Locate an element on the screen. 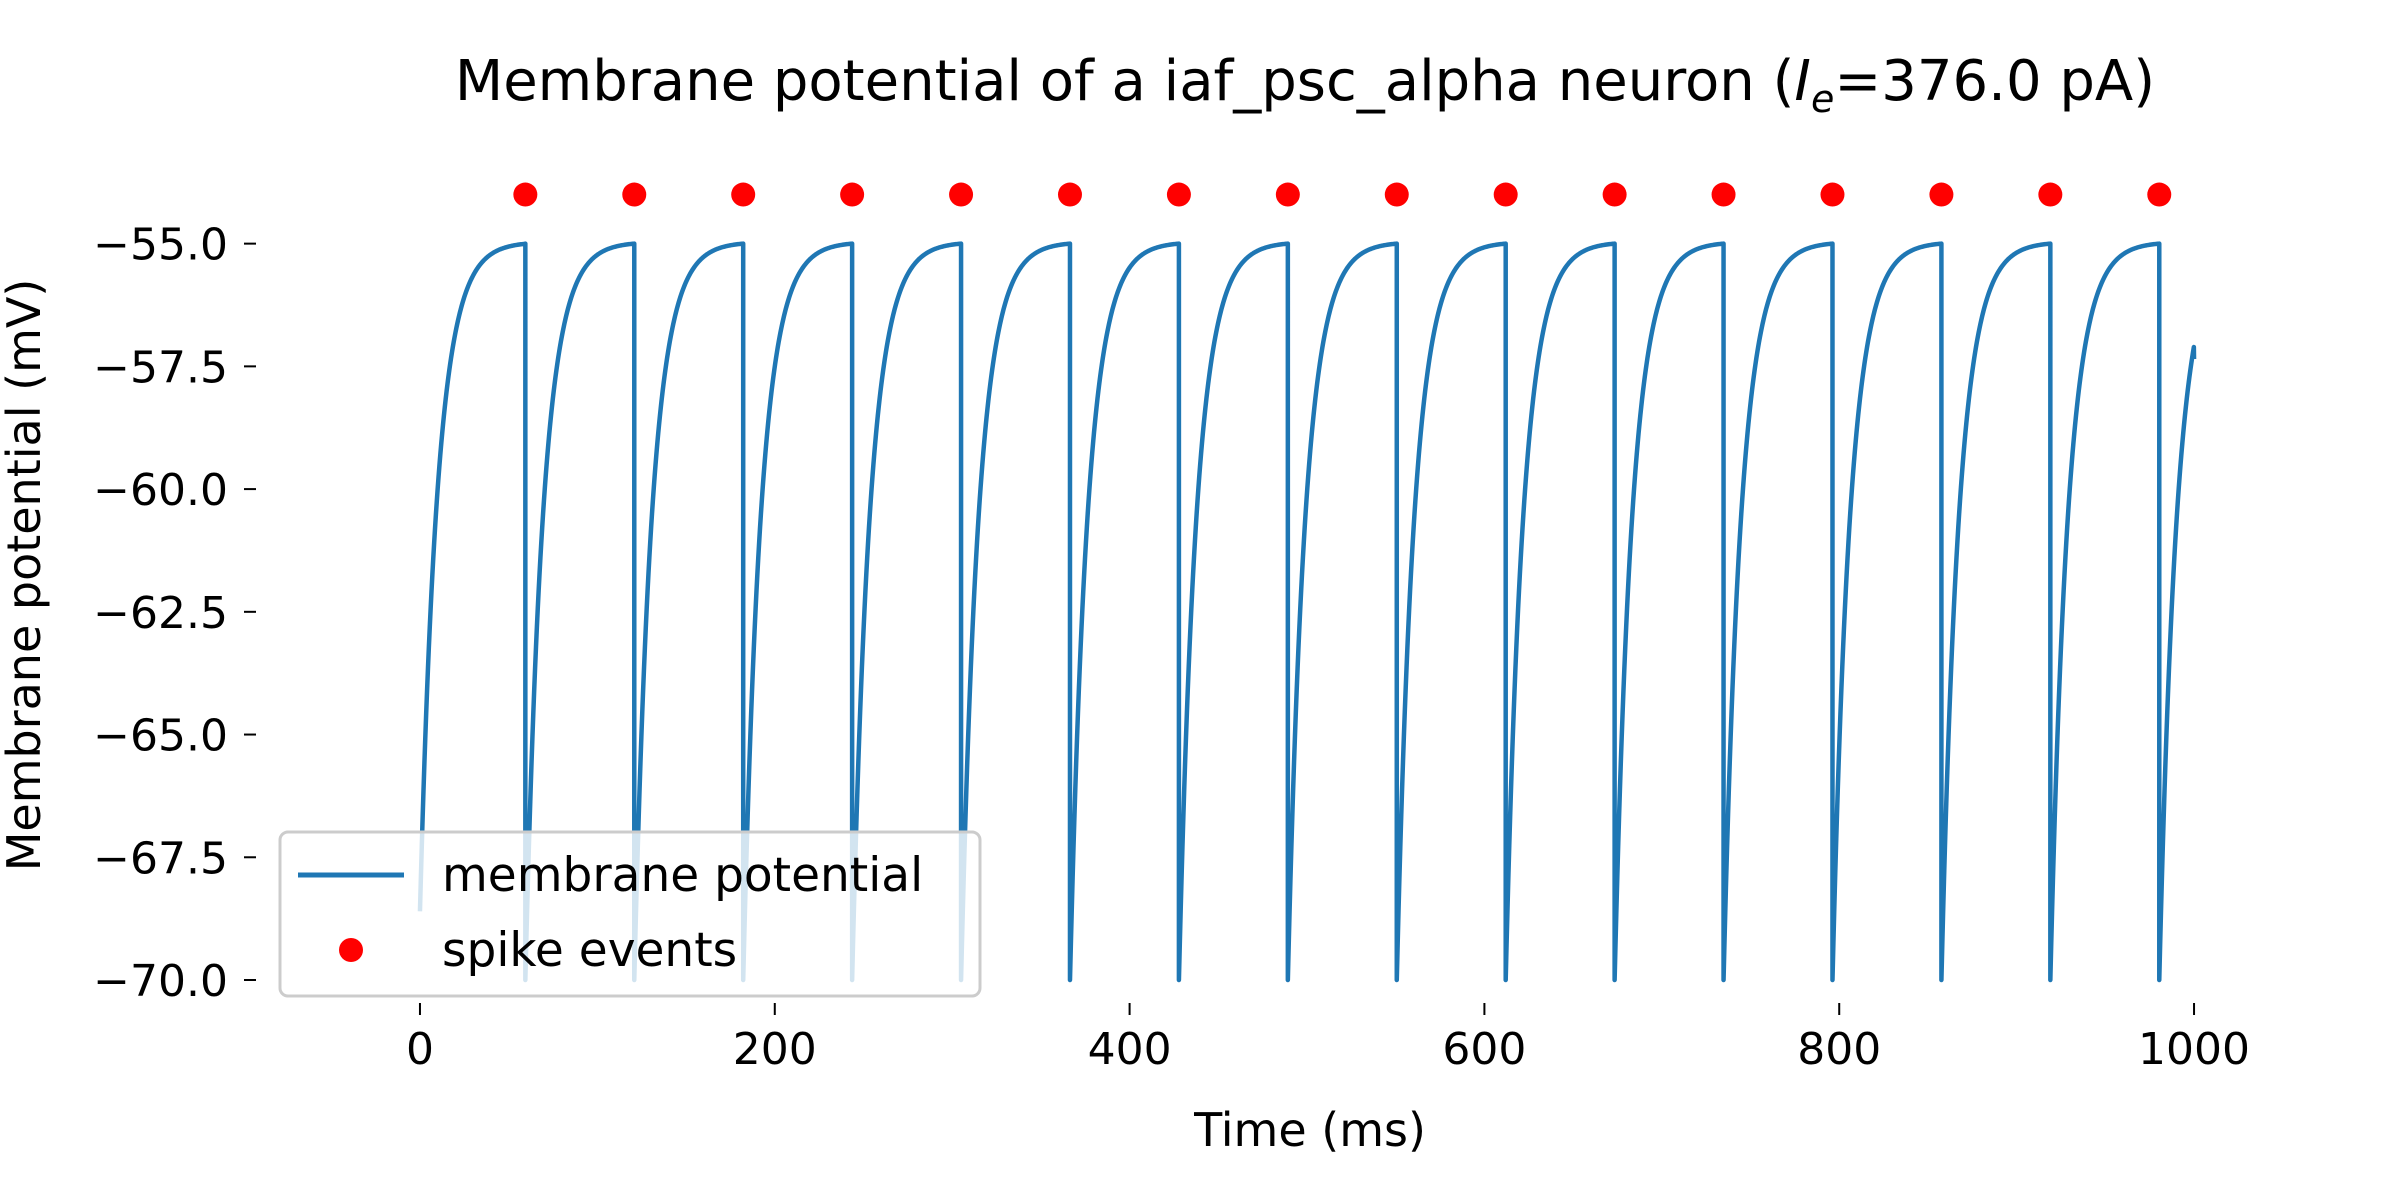 The image size is (2400, 1200). y-tick-label: −67.5 is located at coordinates (160, 858).